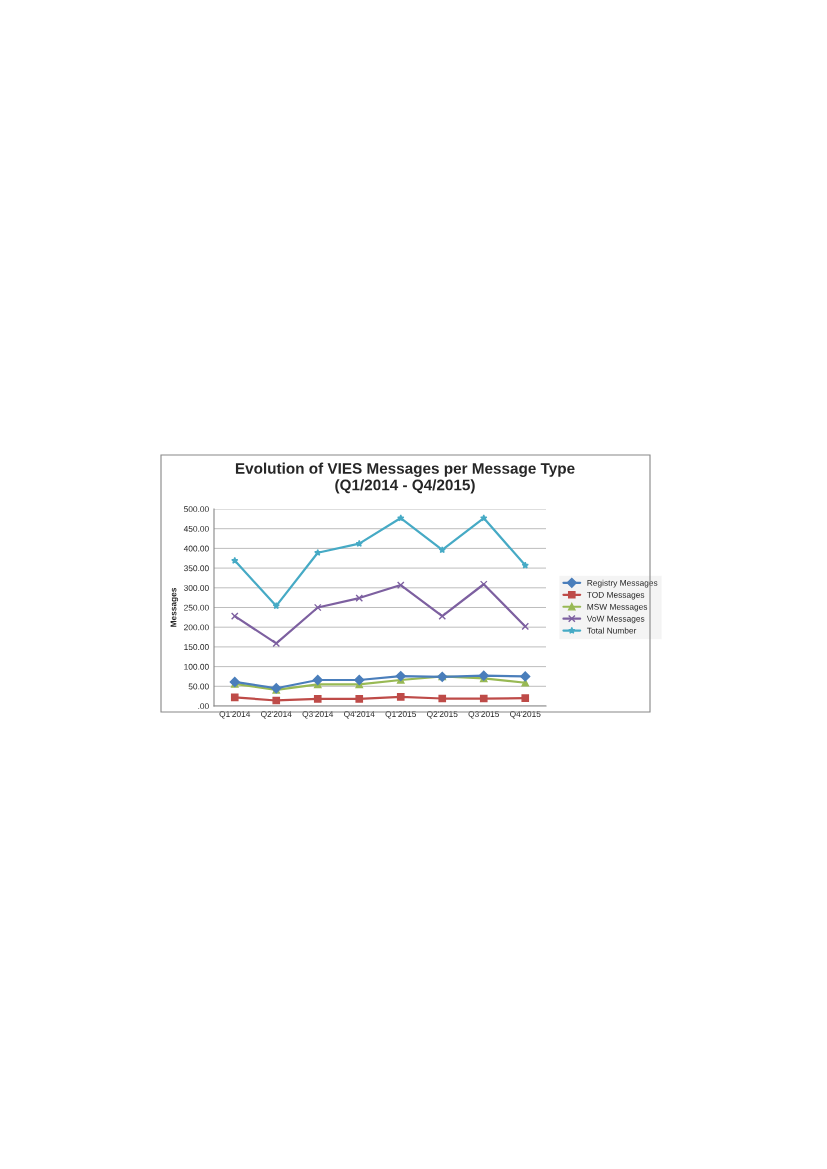 The image size is (827, 1169). Describe the element at coordinates (196, 548) in the screenshot. I see `y-tick-label: 400.00` at that location.